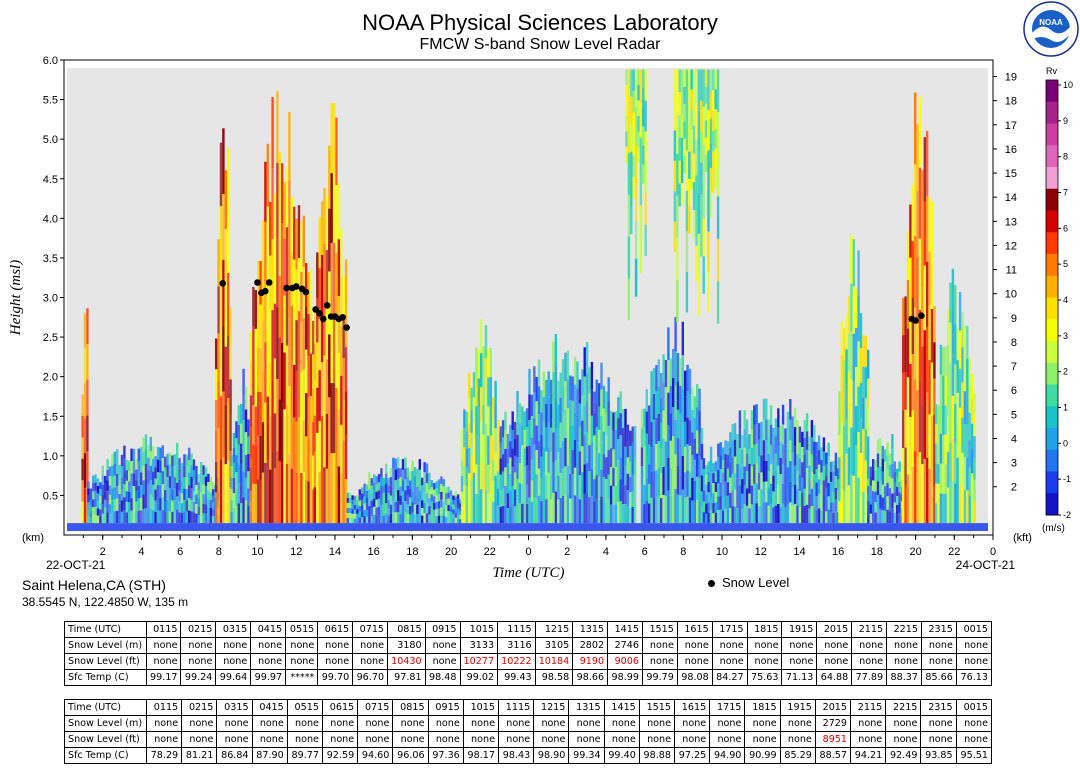 The height and width of the screenshot is (774, 1080). What do you see at coordinates (938, 629) in the screenshot?
I see `table-cell: 2315` at bounding box center [938, 629].